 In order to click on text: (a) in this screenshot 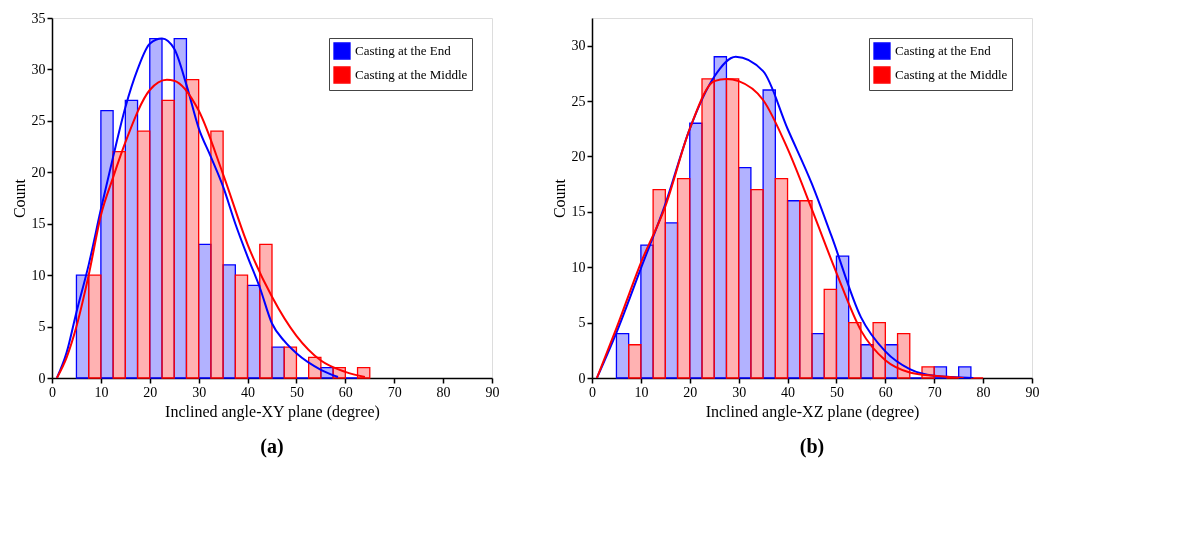, I will do `click(272, 446)`.